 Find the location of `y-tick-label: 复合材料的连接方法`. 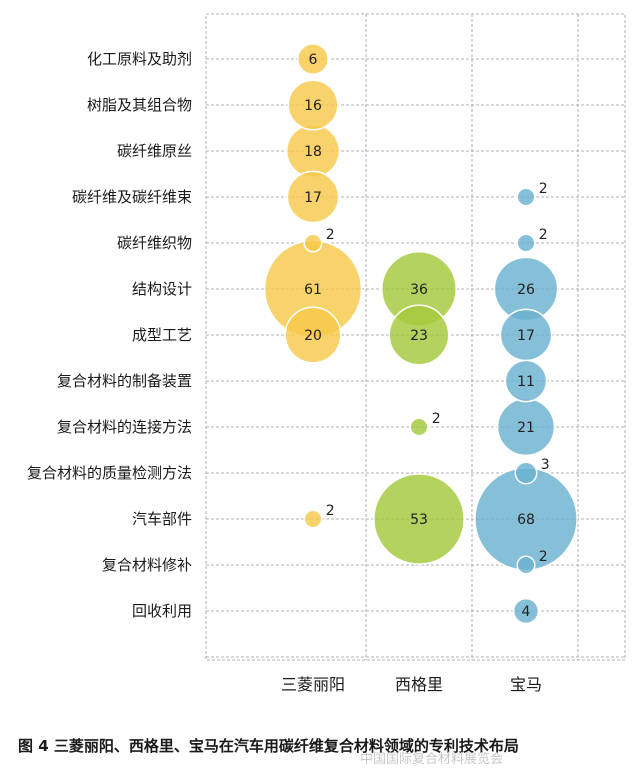

y-tick-label: 复合材料的连接方法 is located at coordinates (124, 427).